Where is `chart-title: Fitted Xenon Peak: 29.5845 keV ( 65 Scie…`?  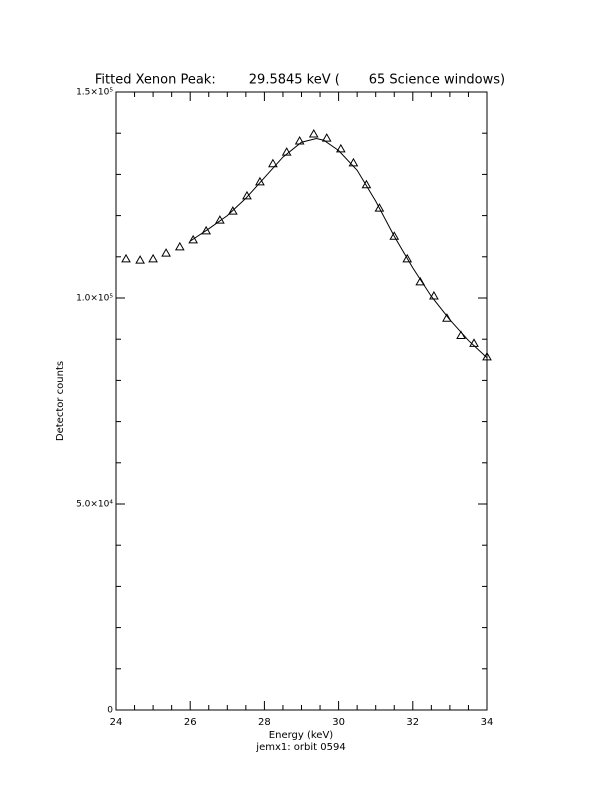 chart-title: Fitted Xenon Peak: 29.5845 keV ( 65 Scie… is located at coordinates (300, 80).